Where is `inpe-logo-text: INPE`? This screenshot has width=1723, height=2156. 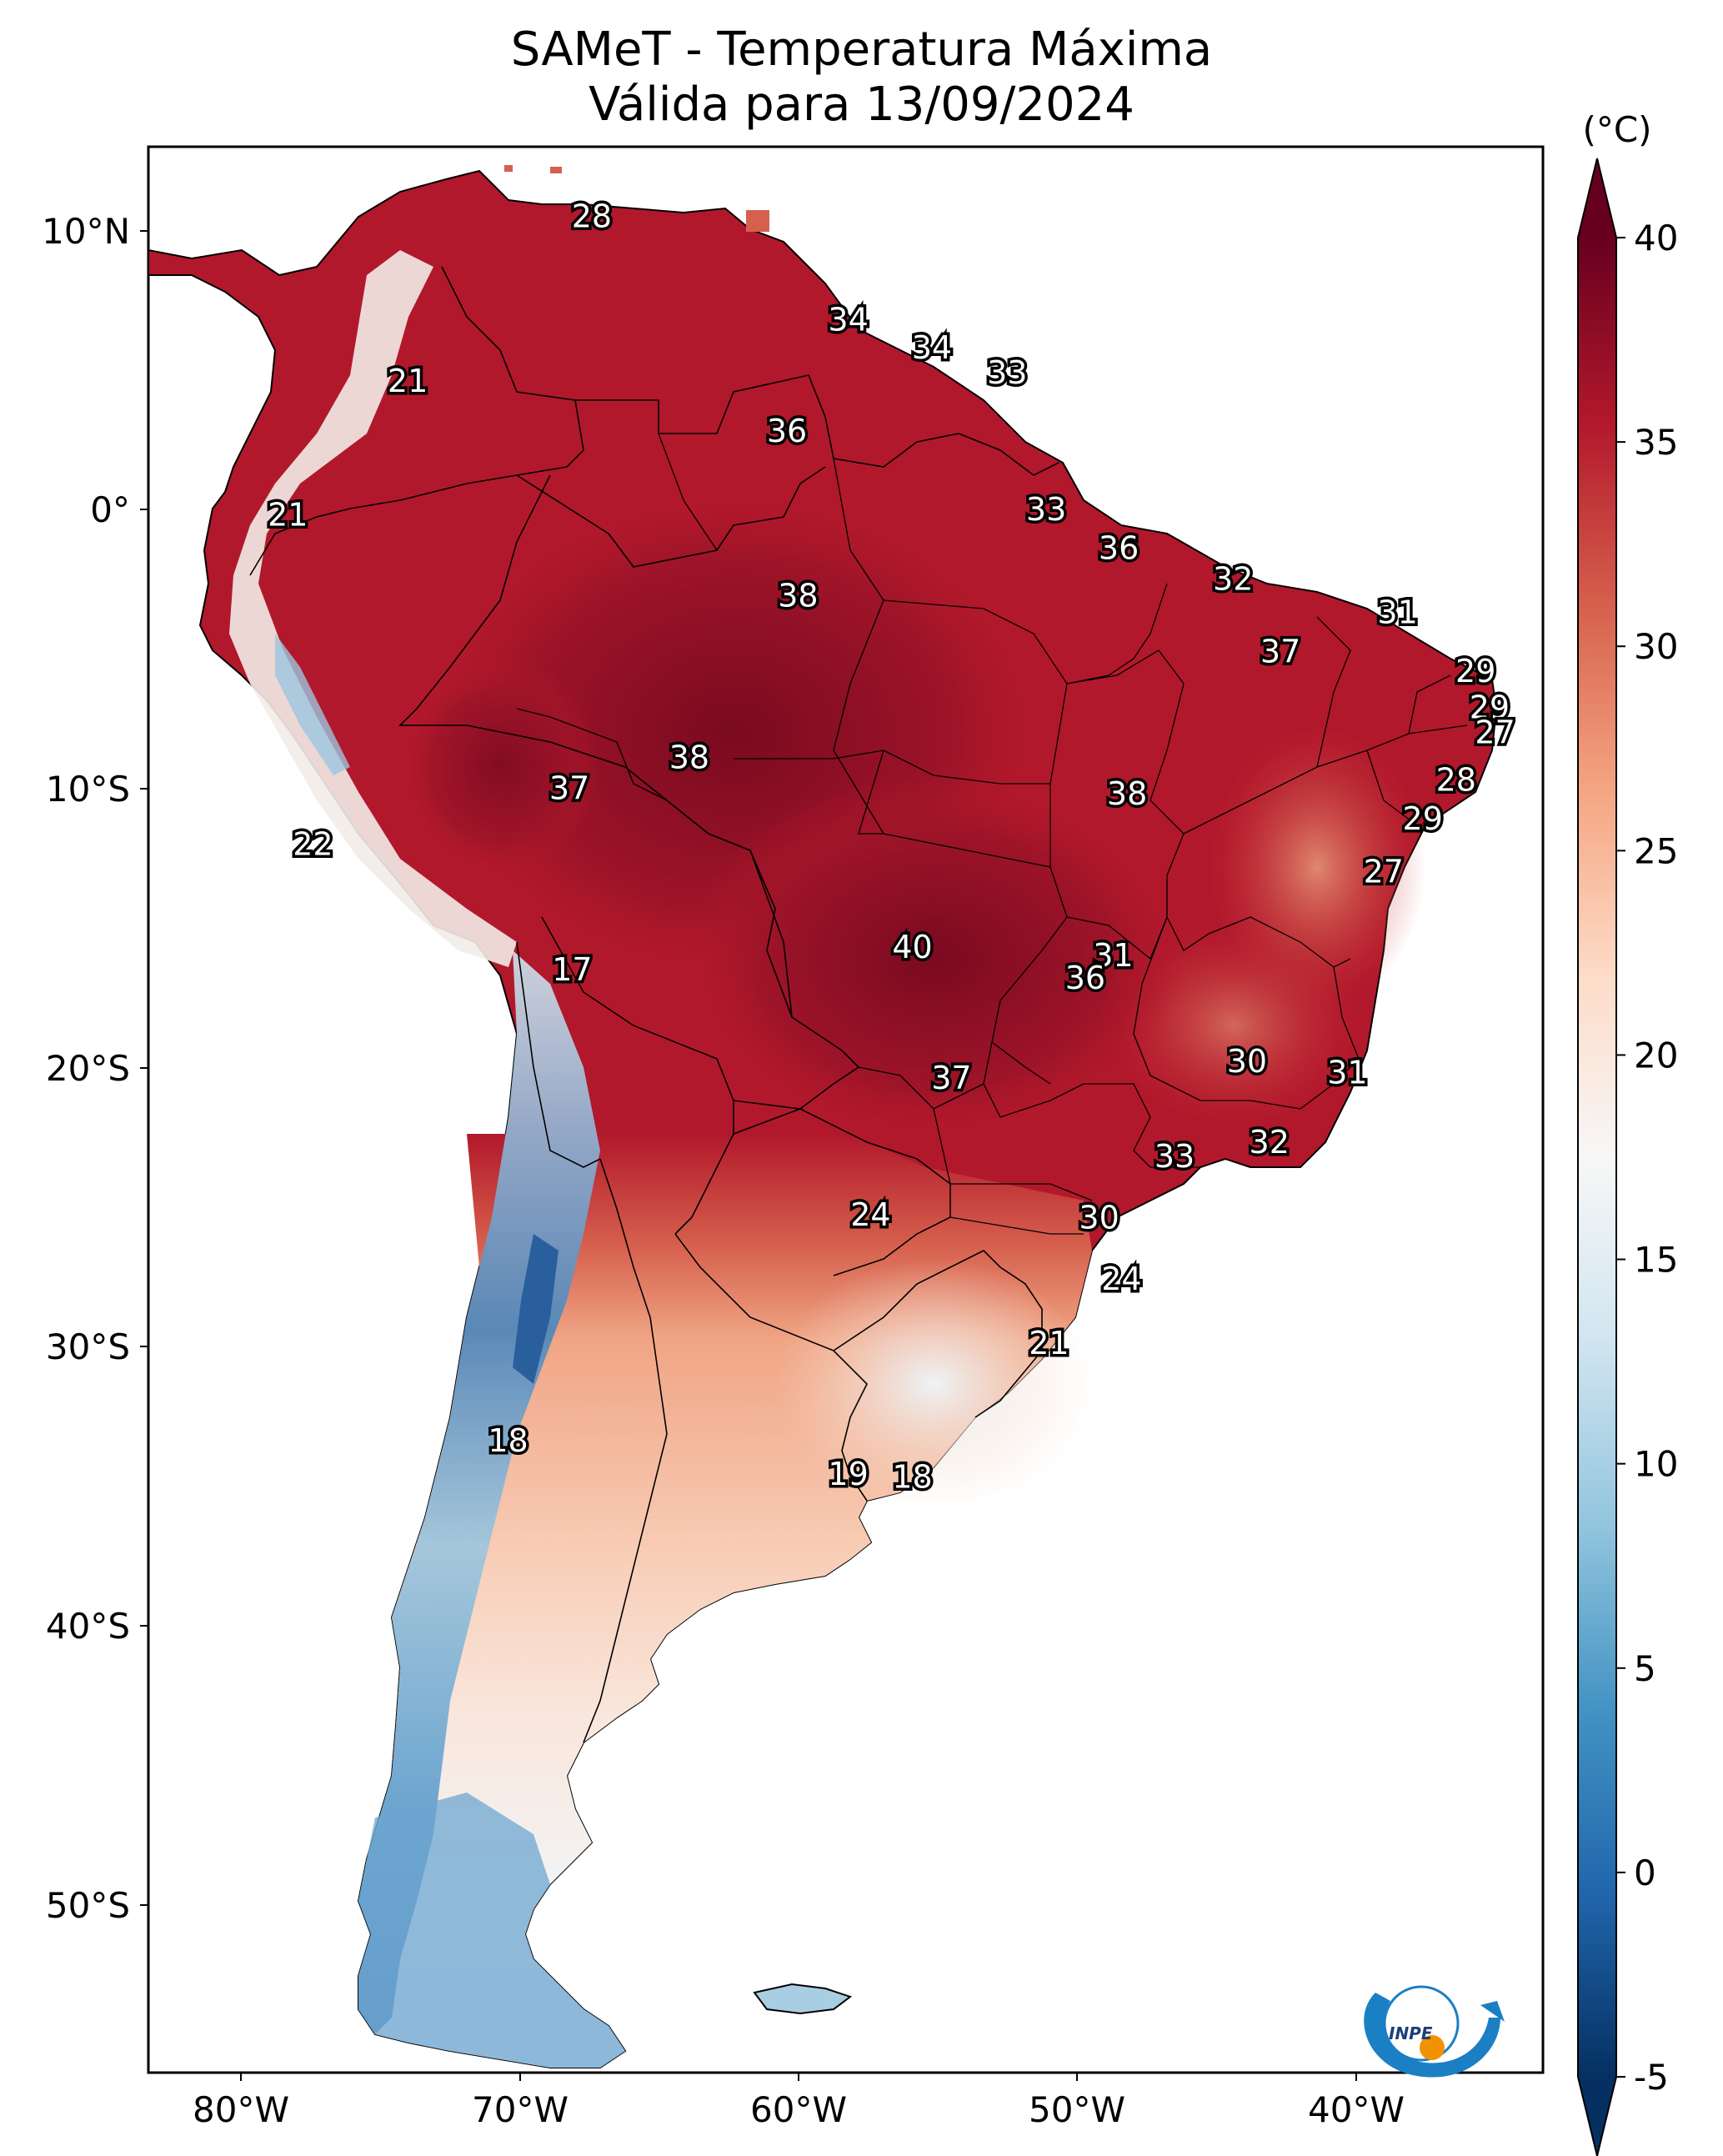
inpe-logo-text: INPE is located at coordinates (1411, 2033).